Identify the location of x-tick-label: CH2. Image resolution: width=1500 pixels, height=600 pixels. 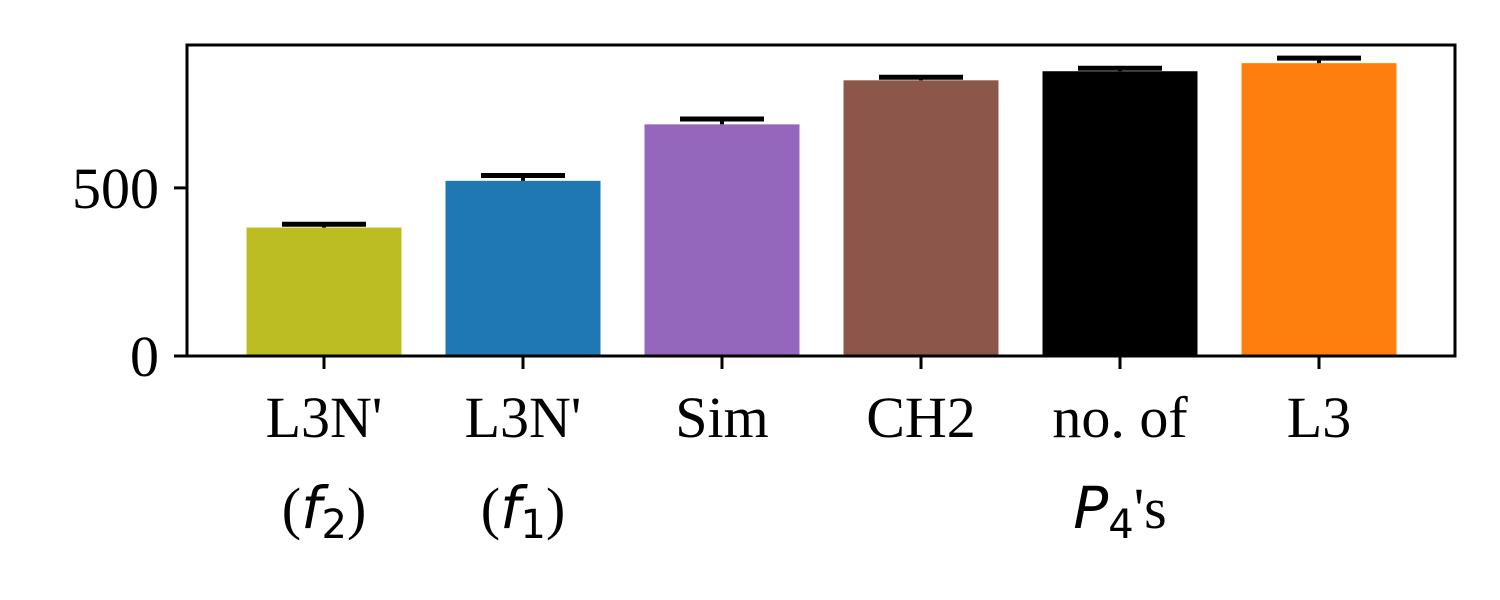
(921, 417).